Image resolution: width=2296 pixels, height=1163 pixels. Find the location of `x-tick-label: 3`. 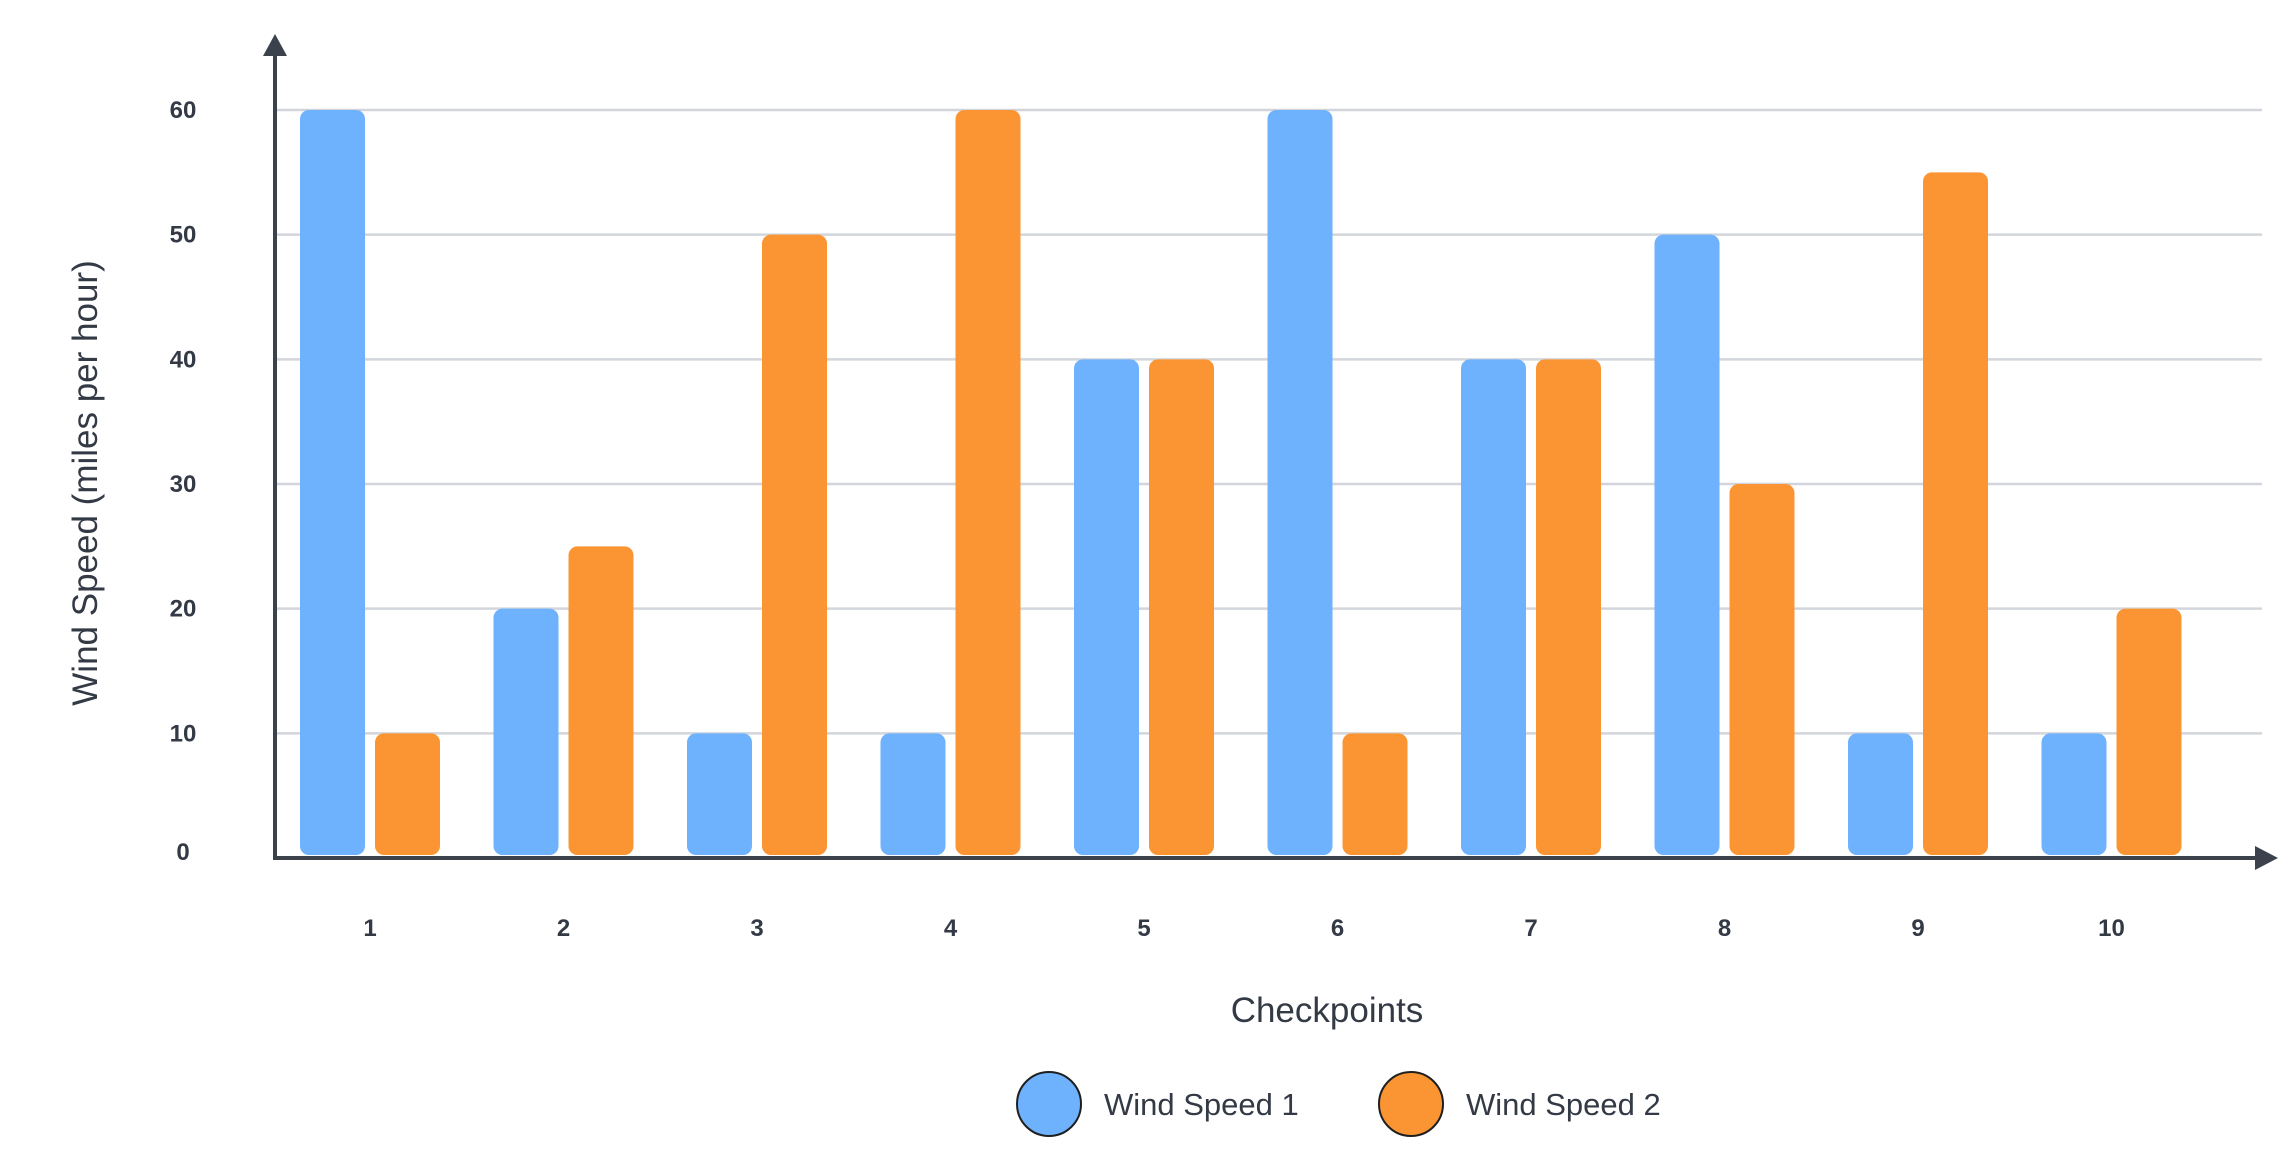

x-tick-label: 3 is located at coordinates (756, 928).